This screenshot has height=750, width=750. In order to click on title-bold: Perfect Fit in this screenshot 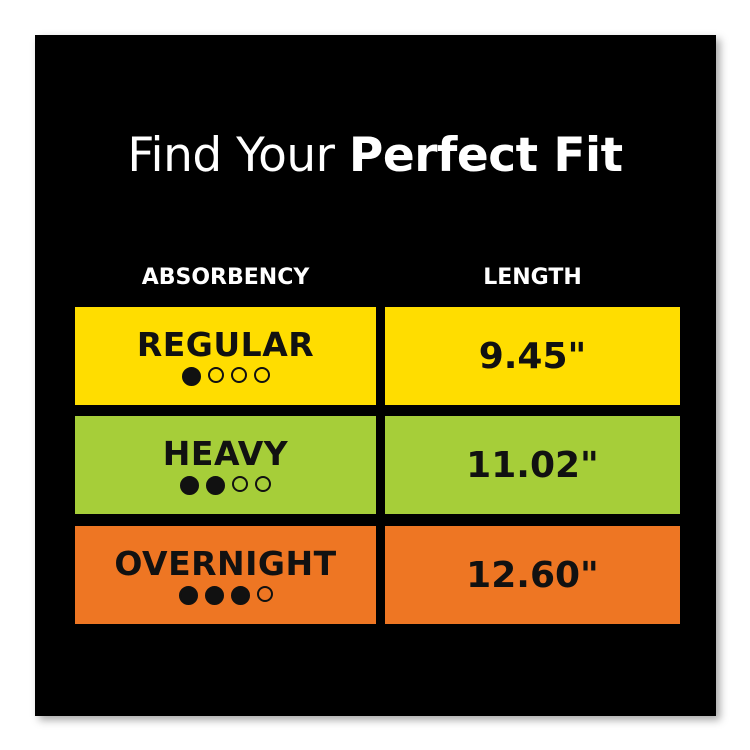, I will do `click(485, 155)`.